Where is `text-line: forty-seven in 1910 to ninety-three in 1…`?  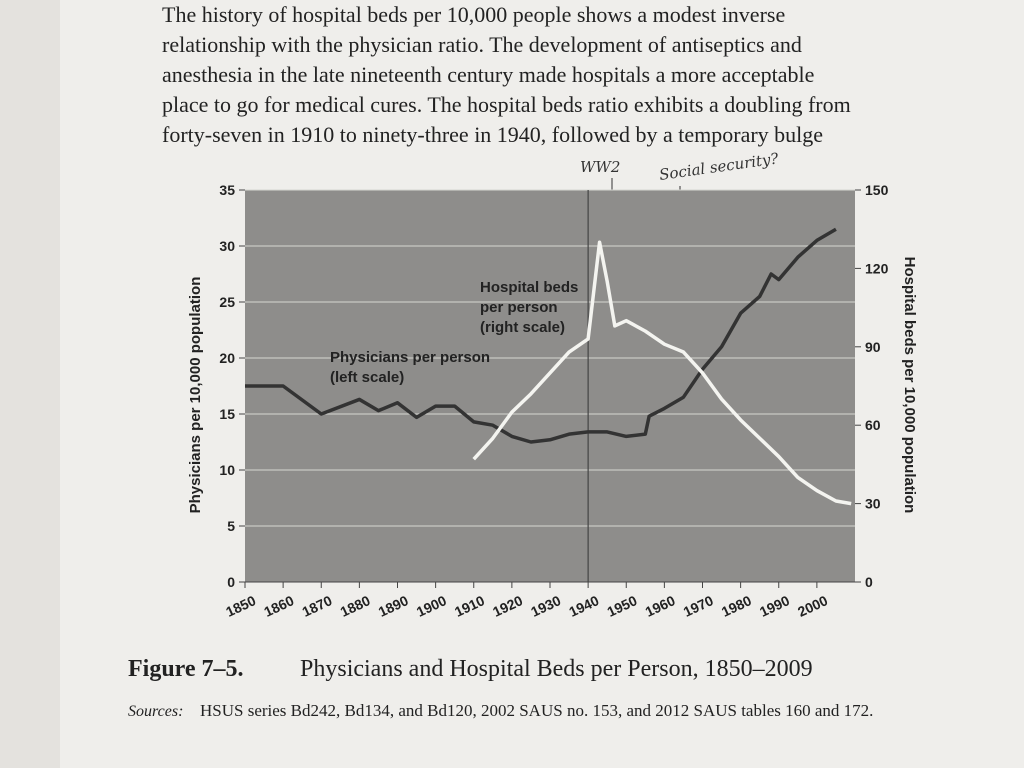 text-line: forty-seven in 1910 to ninety-three in 1… is located at coordinates (492, 134).